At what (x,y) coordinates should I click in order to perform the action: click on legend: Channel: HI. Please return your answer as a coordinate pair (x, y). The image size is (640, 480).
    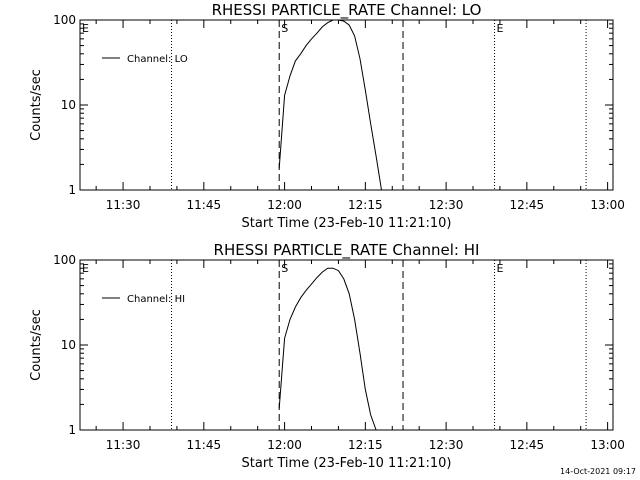
    Looking at the image, I should click on (143, 299).